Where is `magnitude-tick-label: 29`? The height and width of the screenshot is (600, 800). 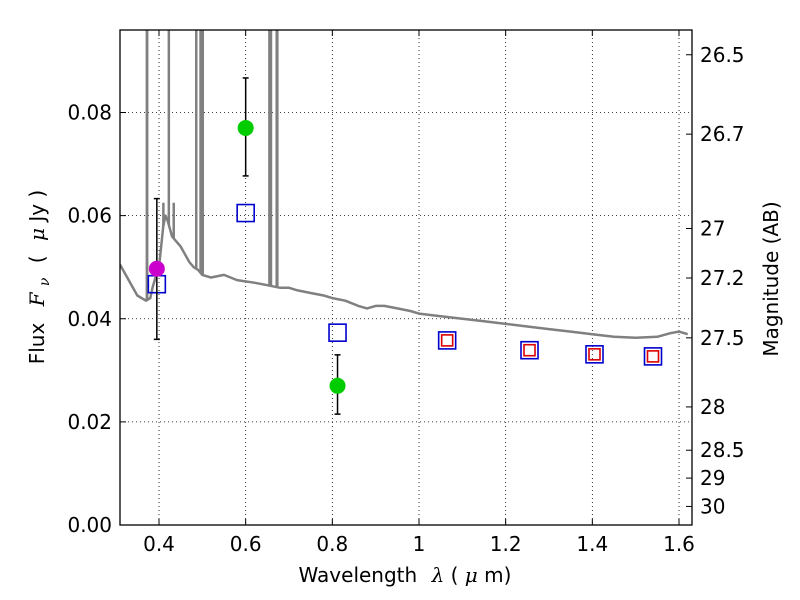 magnitude-tick-label: 29 is located at coordinates (712, 478).